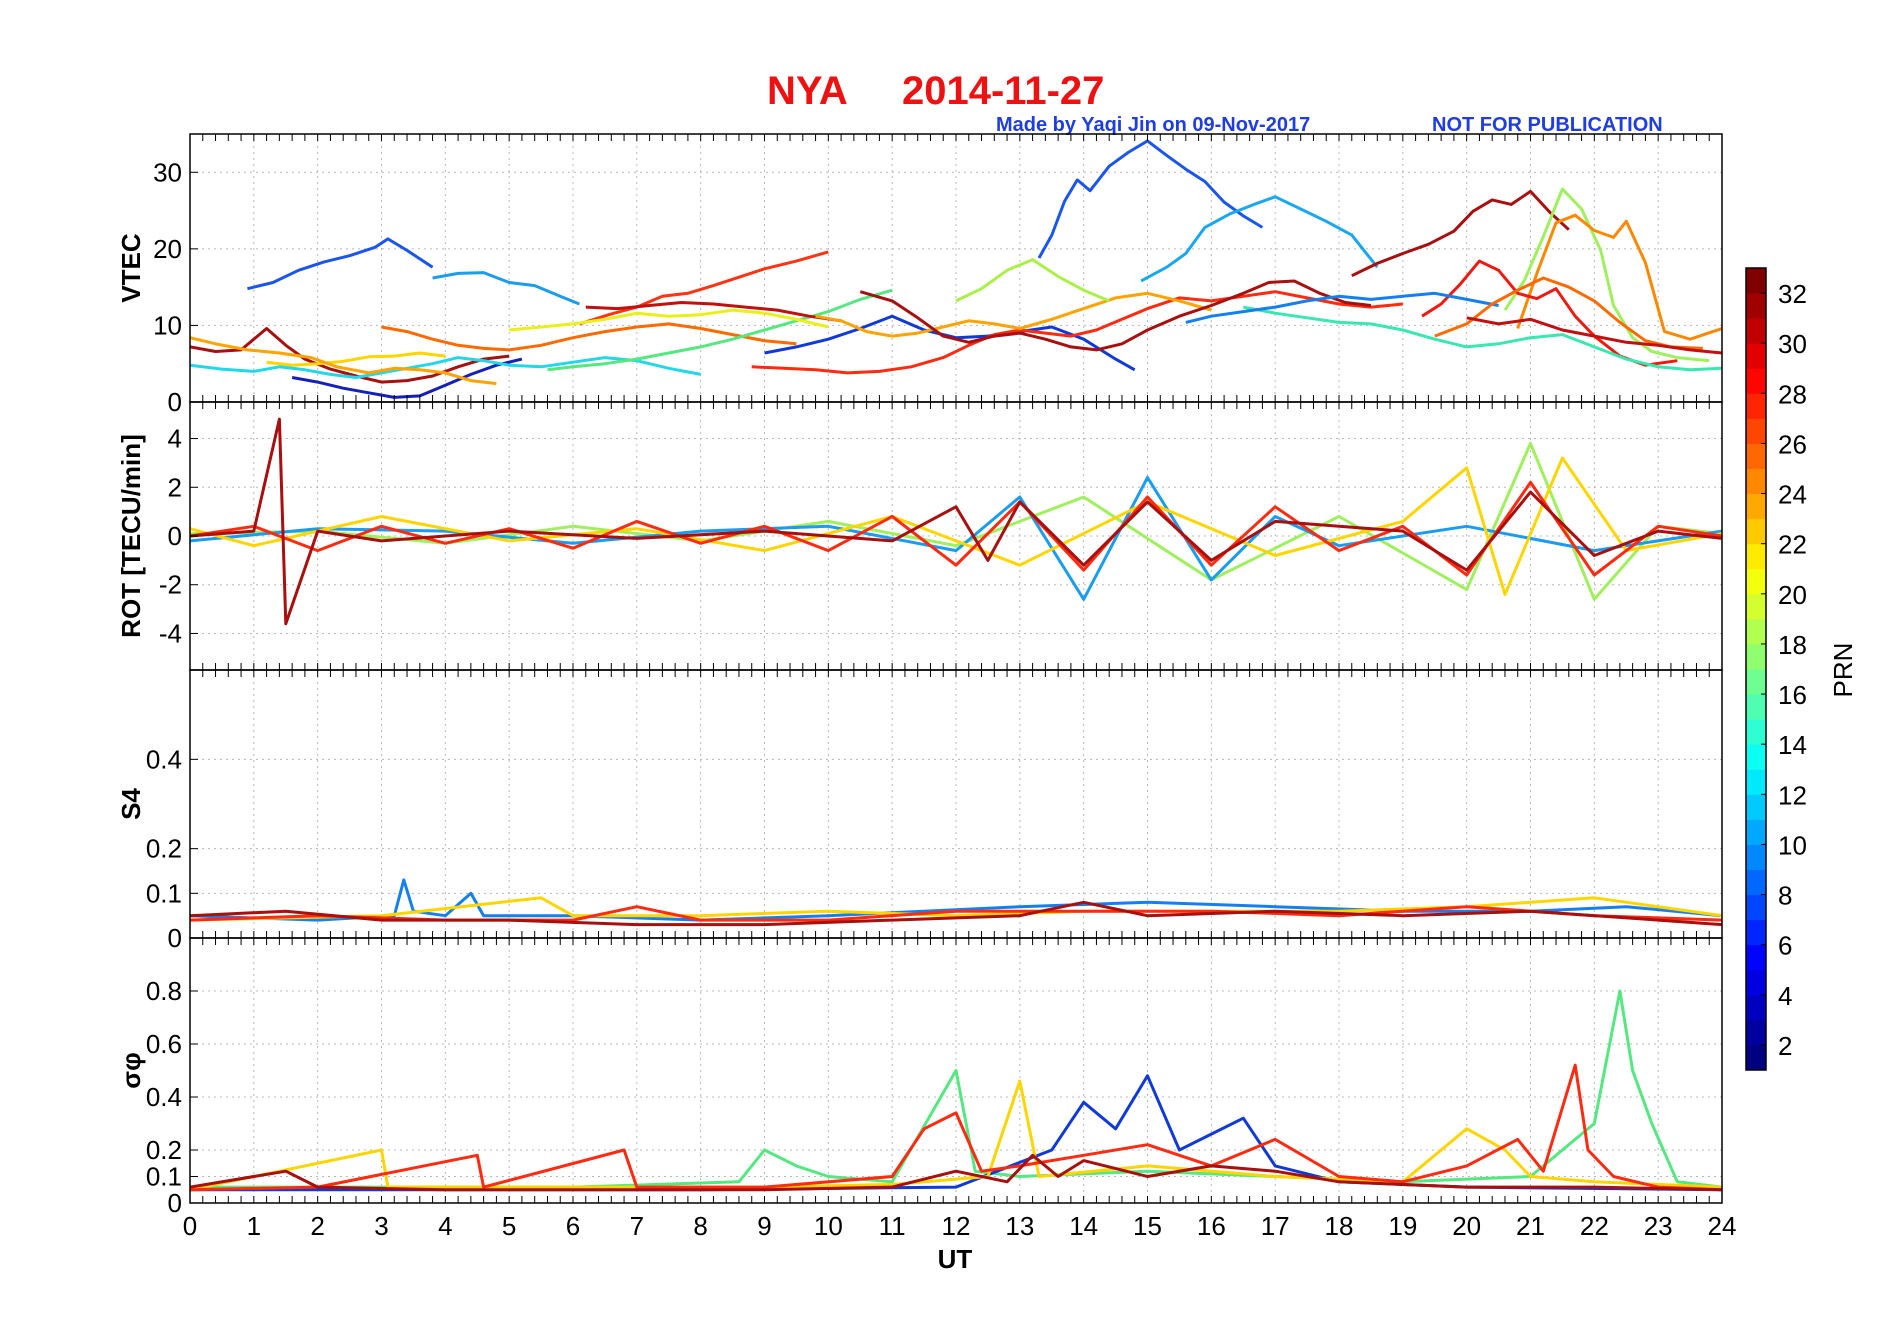 The width and height of the screenshot is (1904, 1330). Describe the element at coordinates (1785, 1046) in the screenshot. I see `colorbar-tick-label: 2` at that location.